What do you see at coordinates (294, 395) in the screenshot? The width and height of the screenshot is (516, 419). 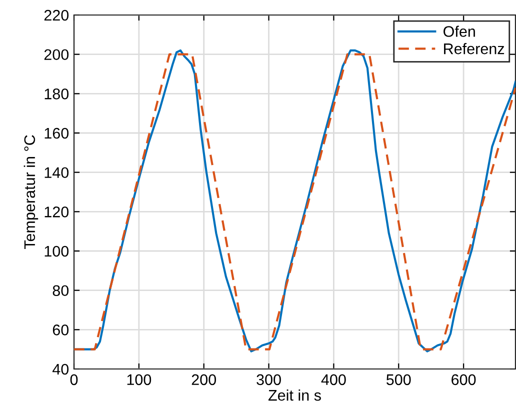 I see `x-axis-title: Zeit in s` at bounding box center [294, 395].